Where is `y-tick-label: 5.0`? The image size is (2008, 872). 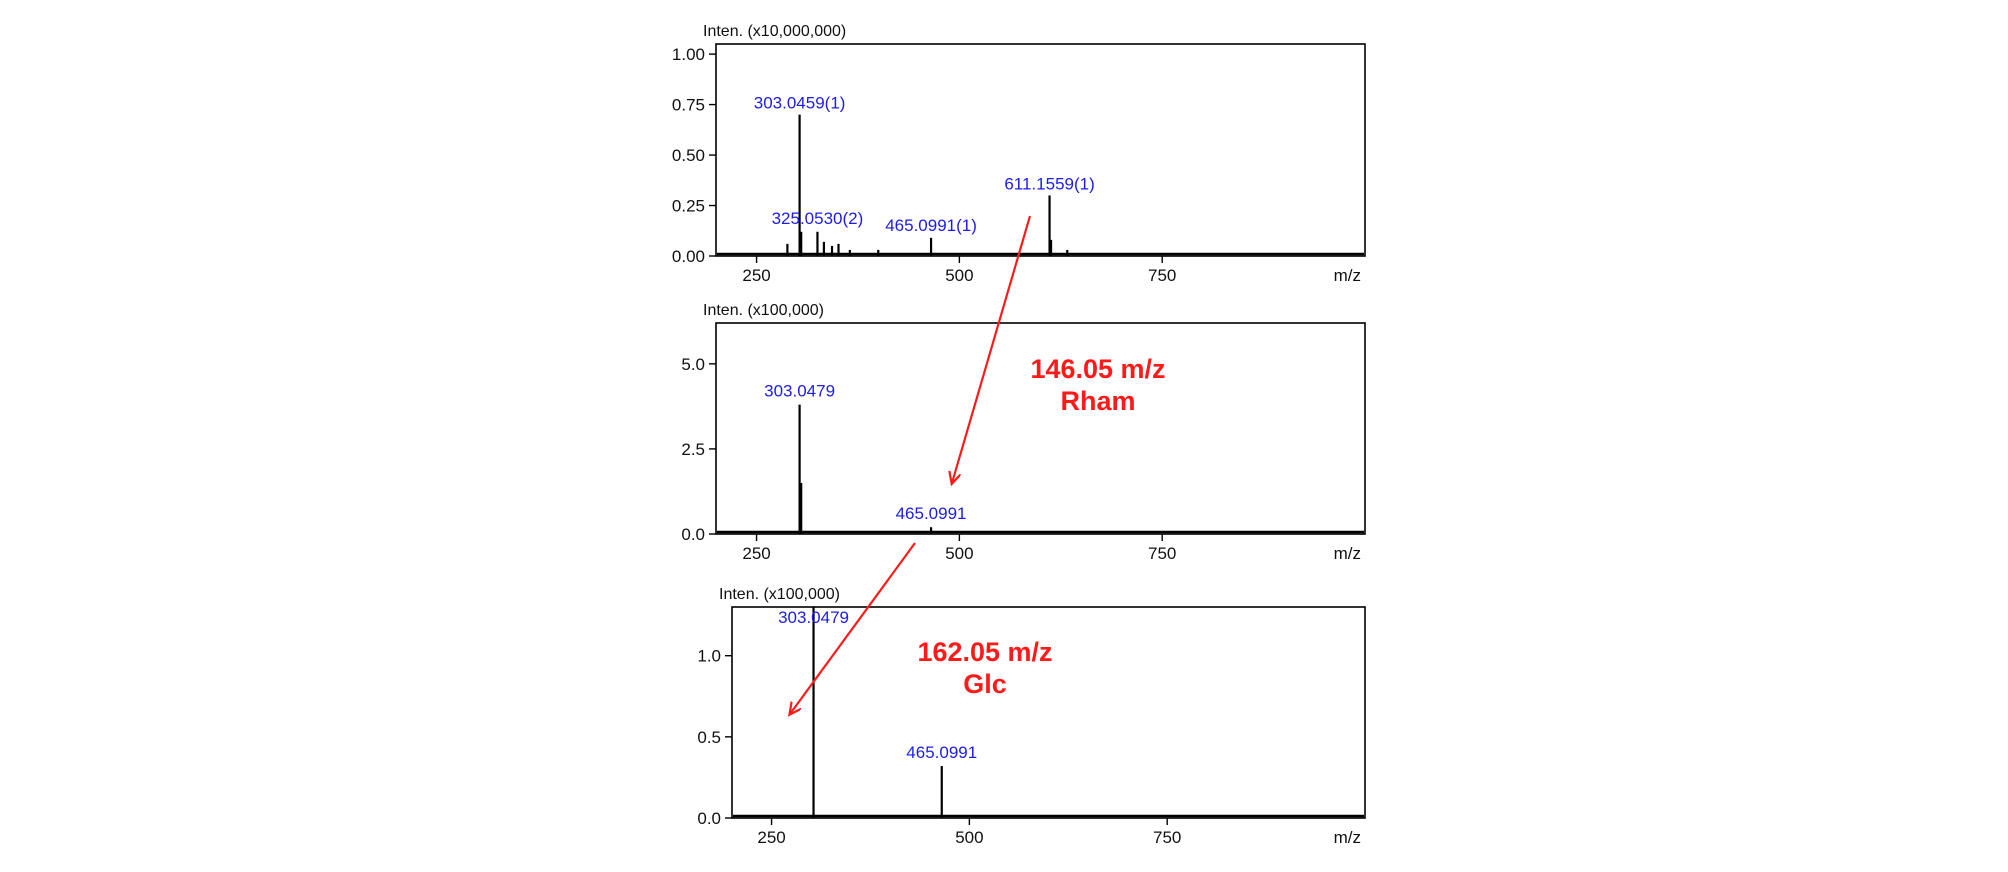 y-tick-label: 5.0 is located at coordinates (693, 364).